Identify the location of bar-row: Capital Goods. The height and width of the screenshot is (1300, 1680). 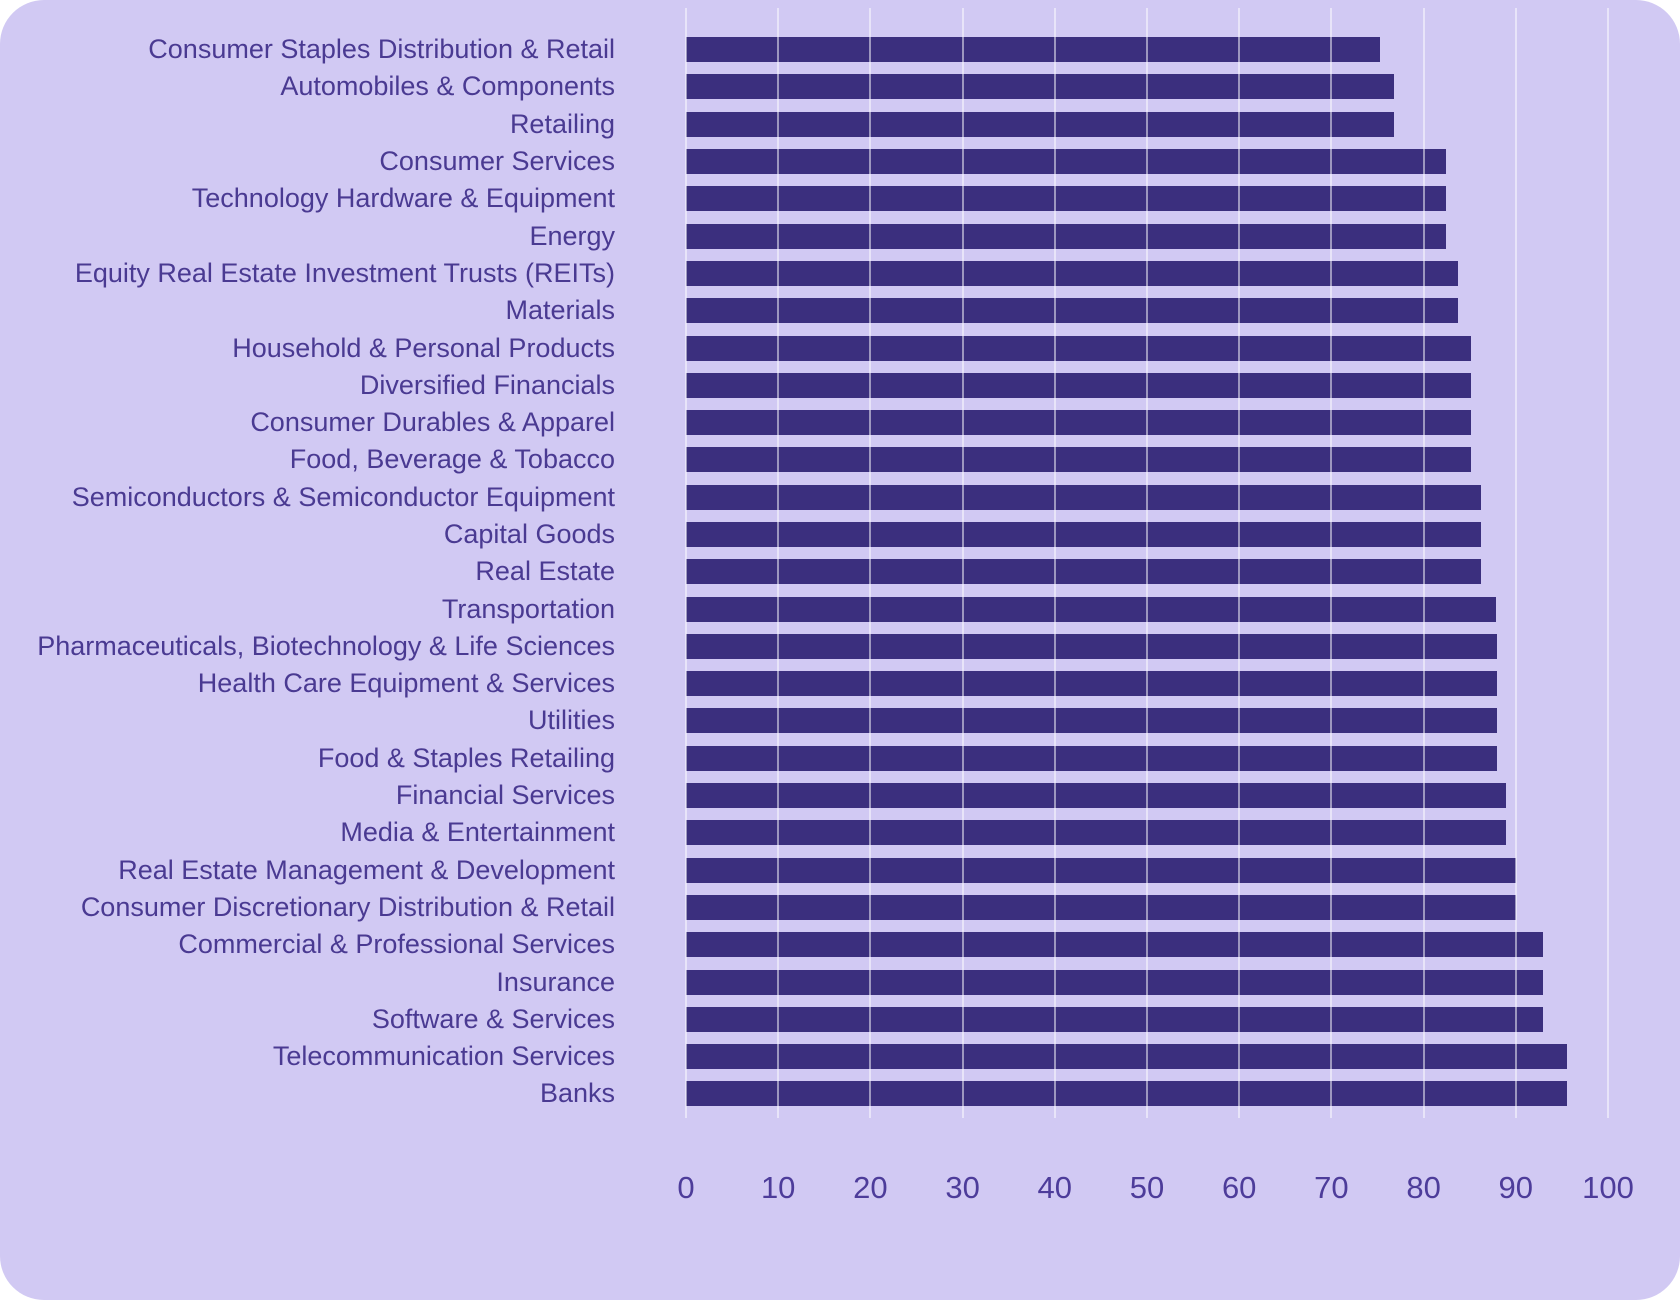
(840, 534).